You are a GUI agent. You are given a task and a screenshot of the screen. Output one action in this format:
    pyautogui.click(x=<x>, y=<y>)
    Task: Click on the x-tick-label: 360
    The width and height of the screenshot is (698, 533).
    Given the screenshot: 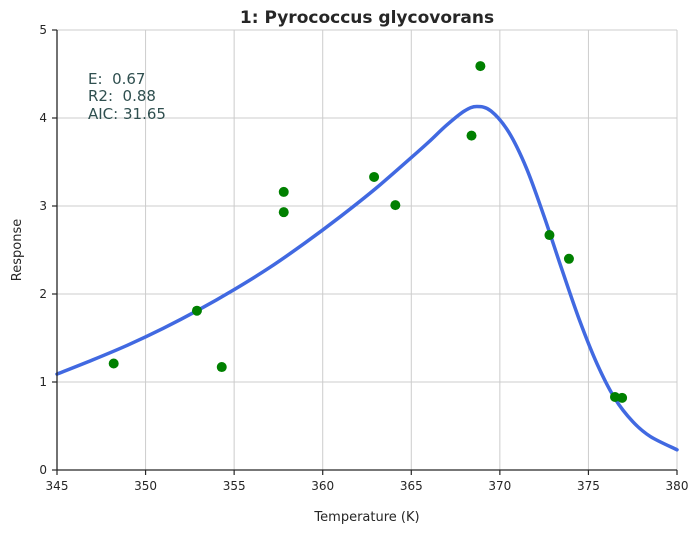 What is the action you would take?
    pyautogui.click(x=322, y=486)
    